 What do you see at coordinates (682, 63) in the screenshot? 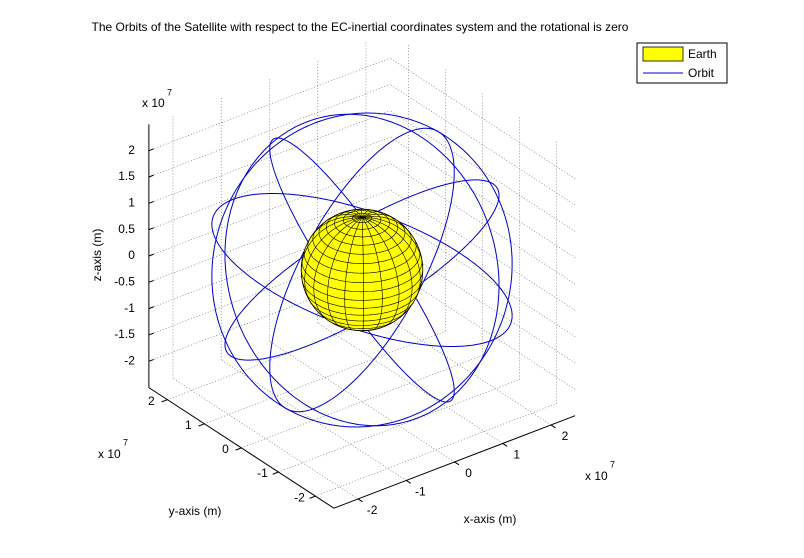
I see `legend: Earth Orbit` at bounding box center [682, 63].